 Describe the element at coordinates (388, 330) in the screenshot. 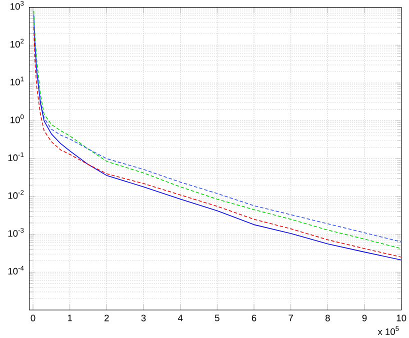

I see `text: x 10$^{5}$` at that location.